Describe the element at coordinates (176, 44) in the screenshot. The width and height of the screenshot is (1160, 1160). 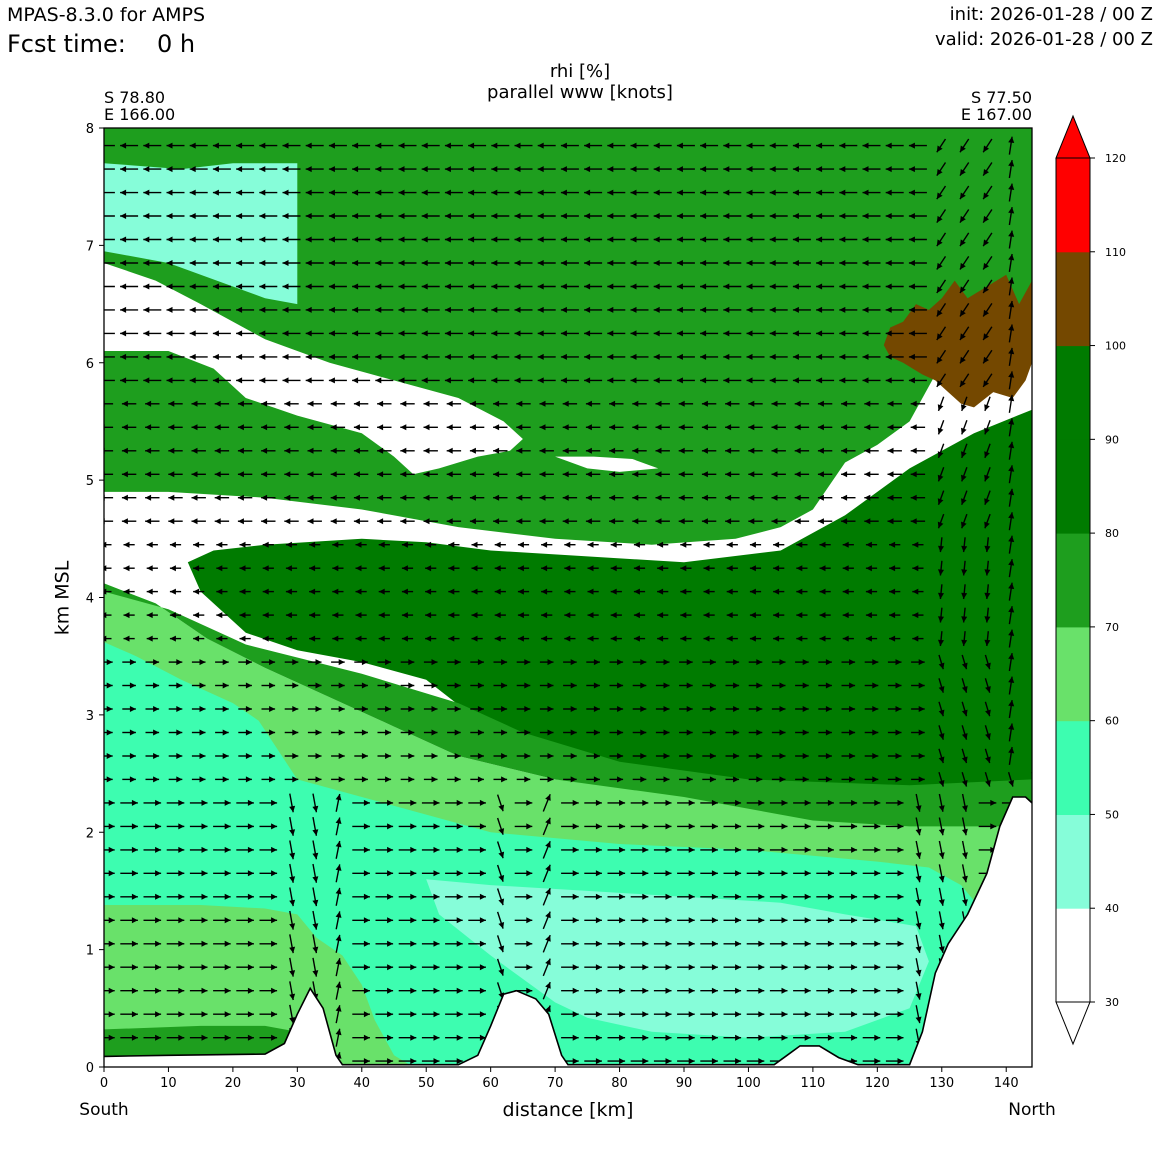
I see `fcst-value: 0 h` at that location.